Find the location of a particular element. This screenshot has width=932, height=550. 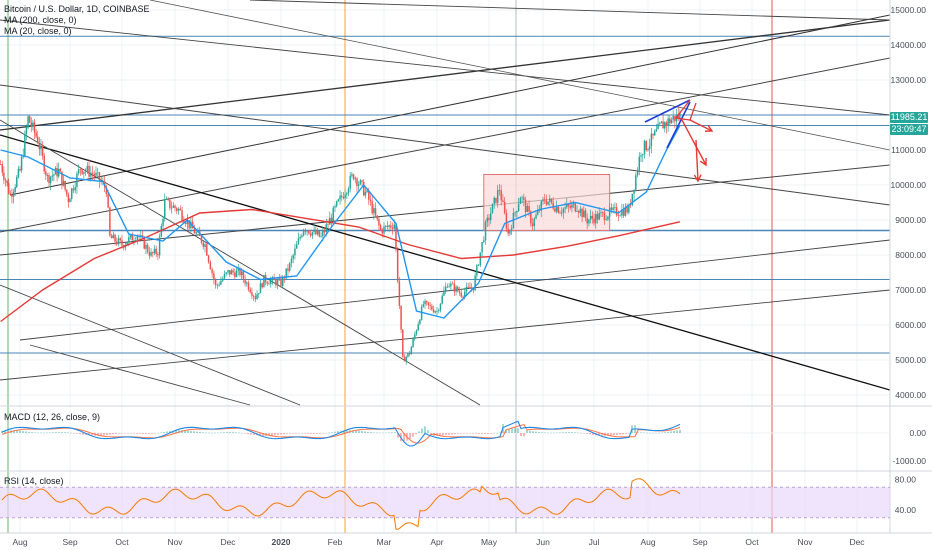

ma20-legend: MA (20, close, 0) is located at coordinates (38, 31).